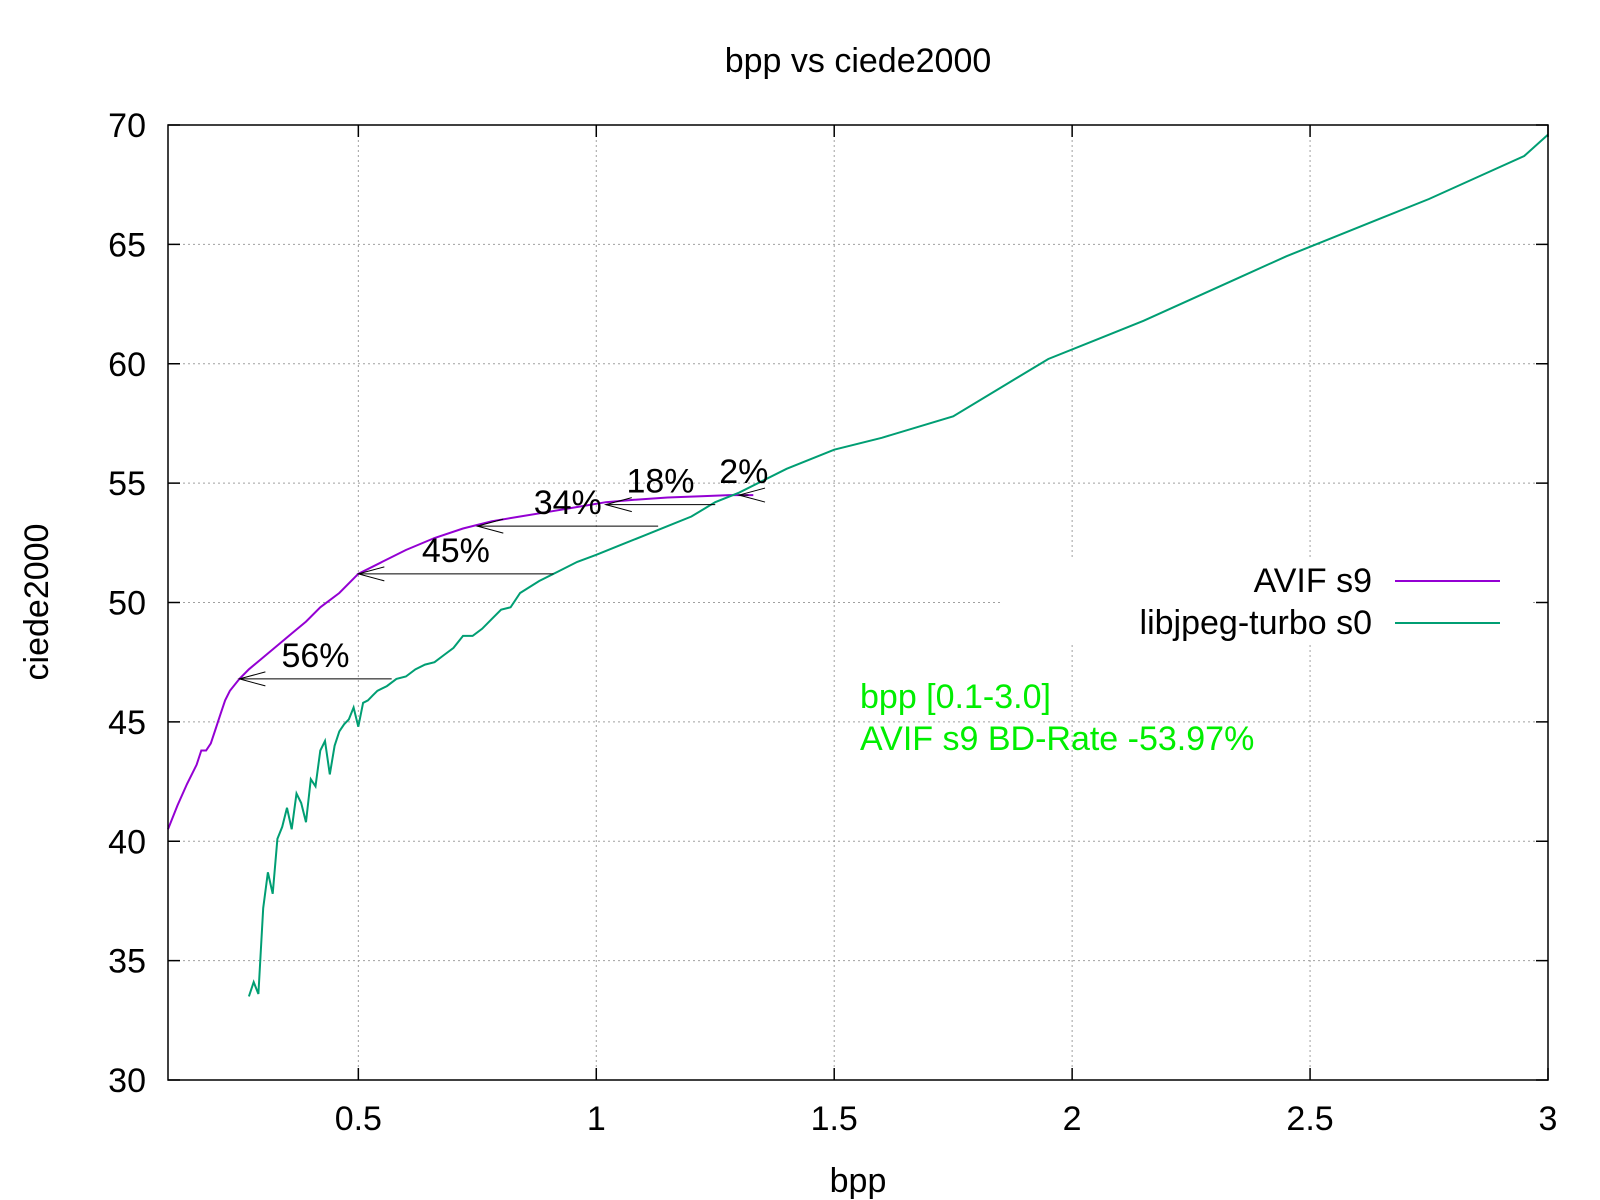 This screenshot has width=1600, height=1200. I want to click on x-tick-label: 1, so click(596, 1119).